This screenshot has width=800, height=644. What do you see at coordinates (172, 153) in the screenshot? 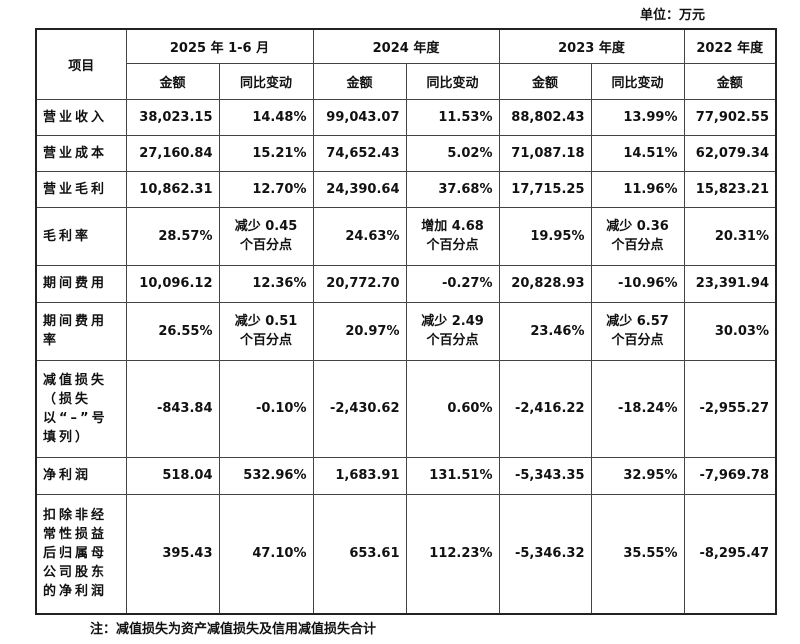
I see `table-cell: 27,160.84` at bounding box center [172, 153].